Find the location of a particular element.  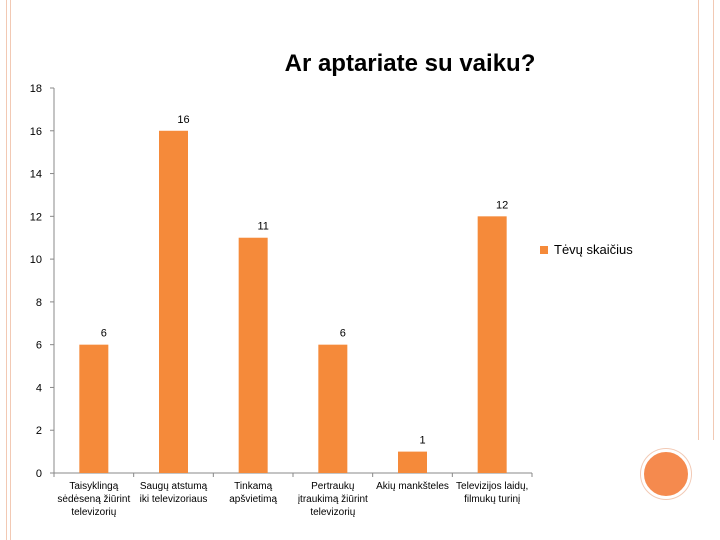

slide-frame-right is located at coordinates (706, 220).